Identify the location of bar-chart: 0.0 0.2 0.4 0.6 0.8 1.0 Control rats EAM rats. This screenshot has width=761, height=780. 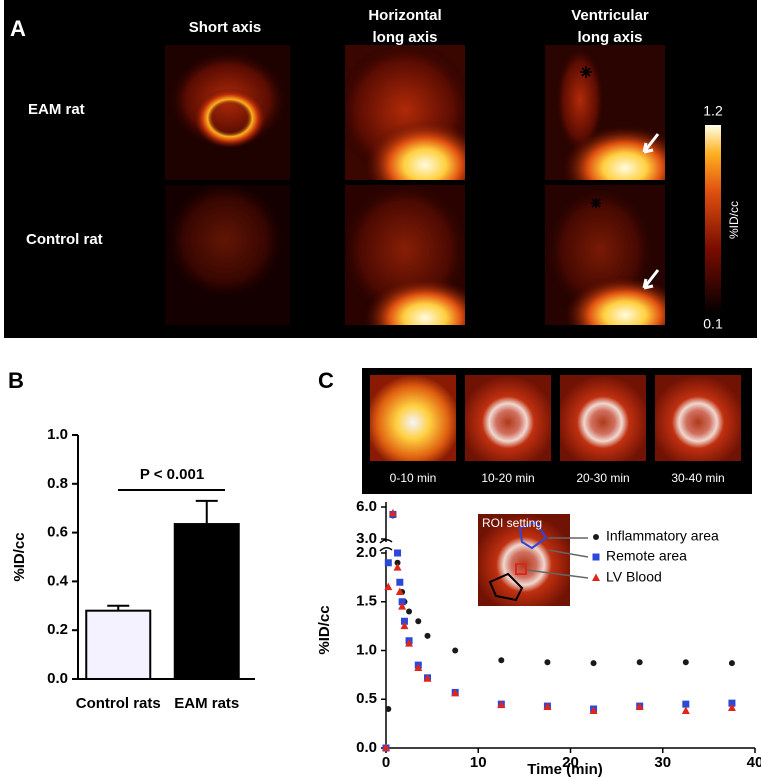
(151, 569).